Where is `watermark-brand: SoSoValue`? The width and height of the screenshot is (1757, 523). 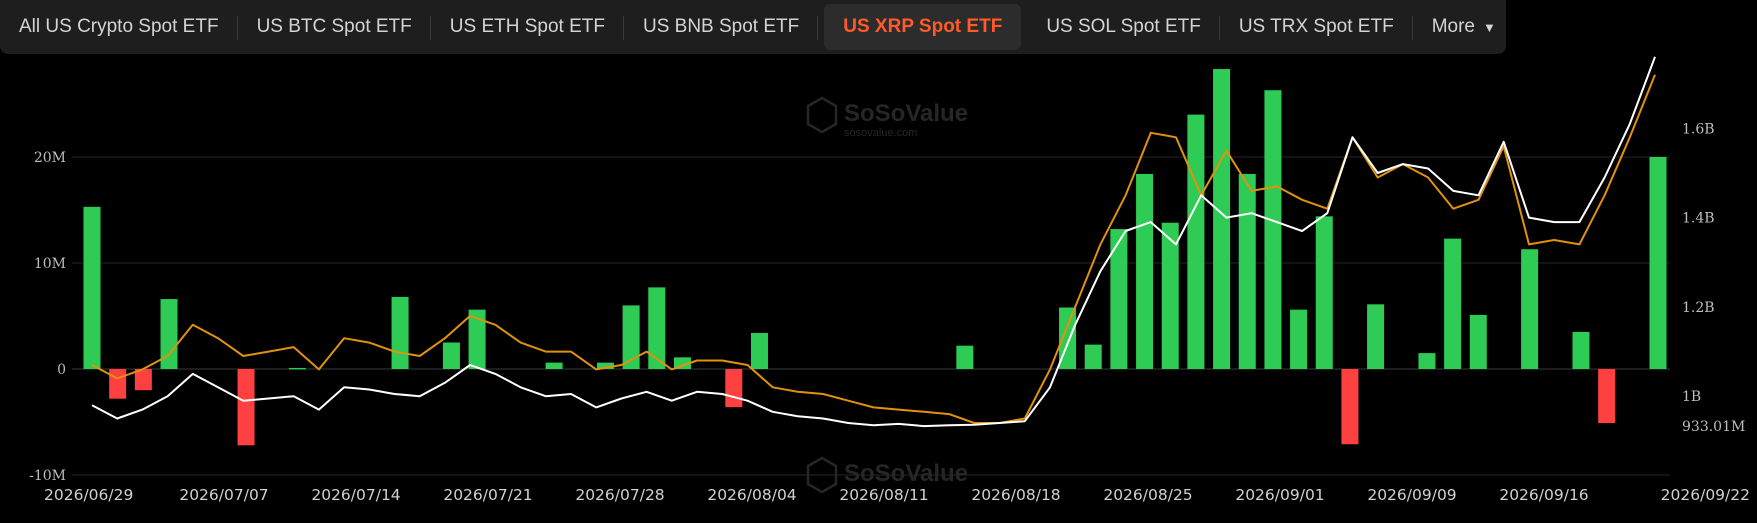
watermark-brand: SoSoValue is located at coordinates (906, 113).